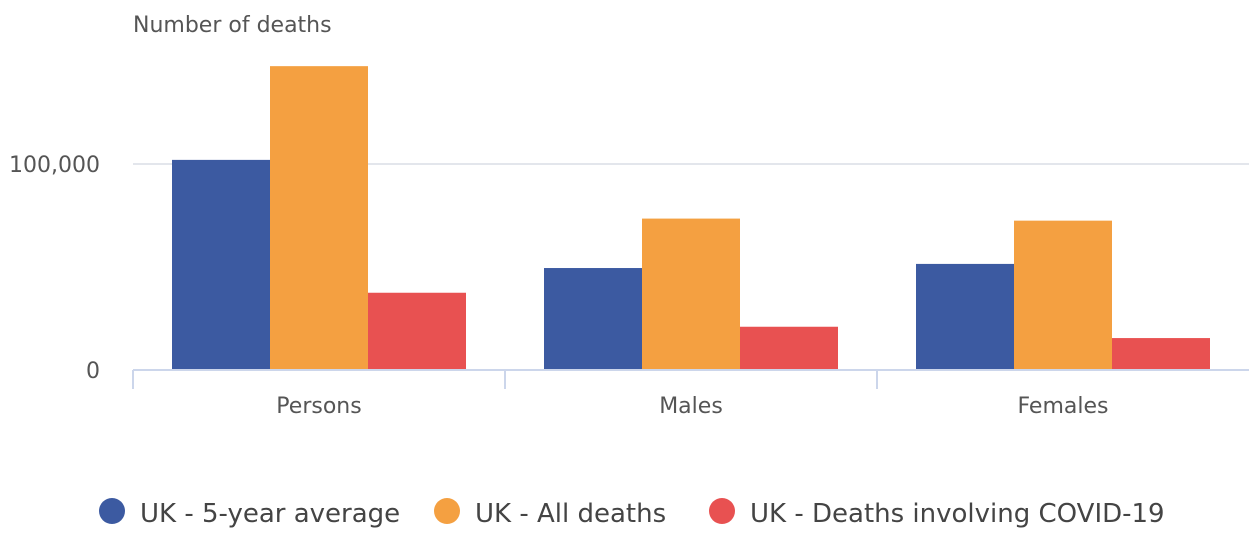  Describe the element at coordinates (318, 406) in the screenshot. I see `x-tick-label: Persons` at that location.